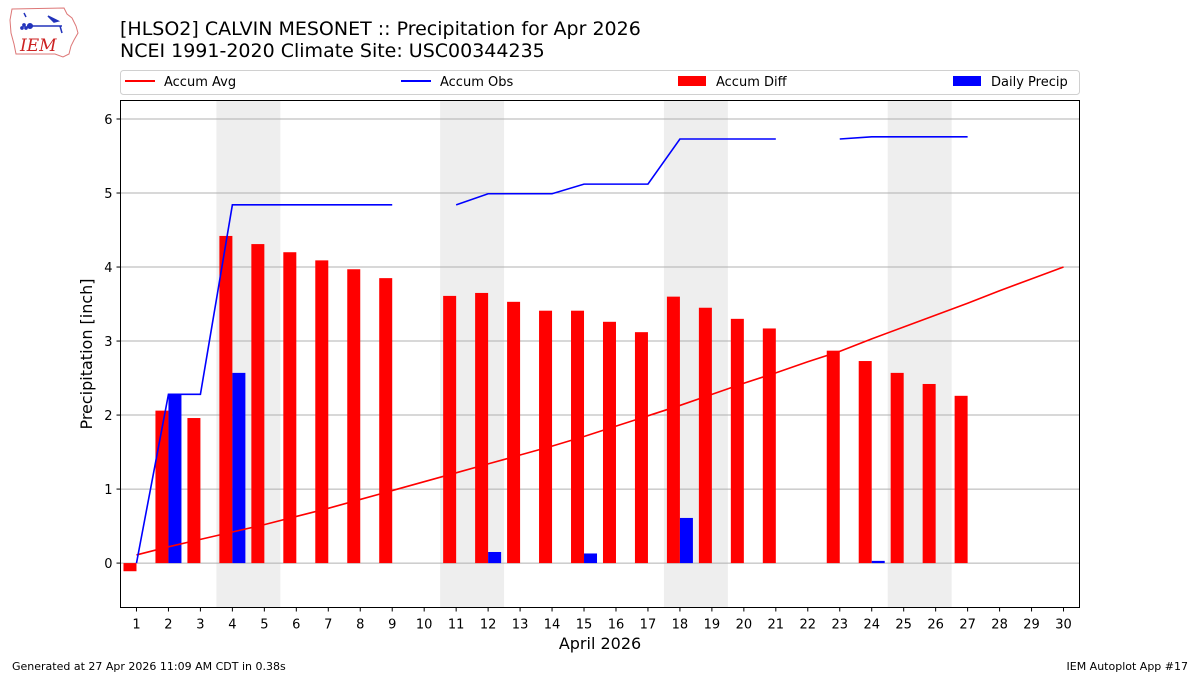 This screenshot has height=675, width=1200. I want to click on x-tick-label-23: 23, so click(839, 625).